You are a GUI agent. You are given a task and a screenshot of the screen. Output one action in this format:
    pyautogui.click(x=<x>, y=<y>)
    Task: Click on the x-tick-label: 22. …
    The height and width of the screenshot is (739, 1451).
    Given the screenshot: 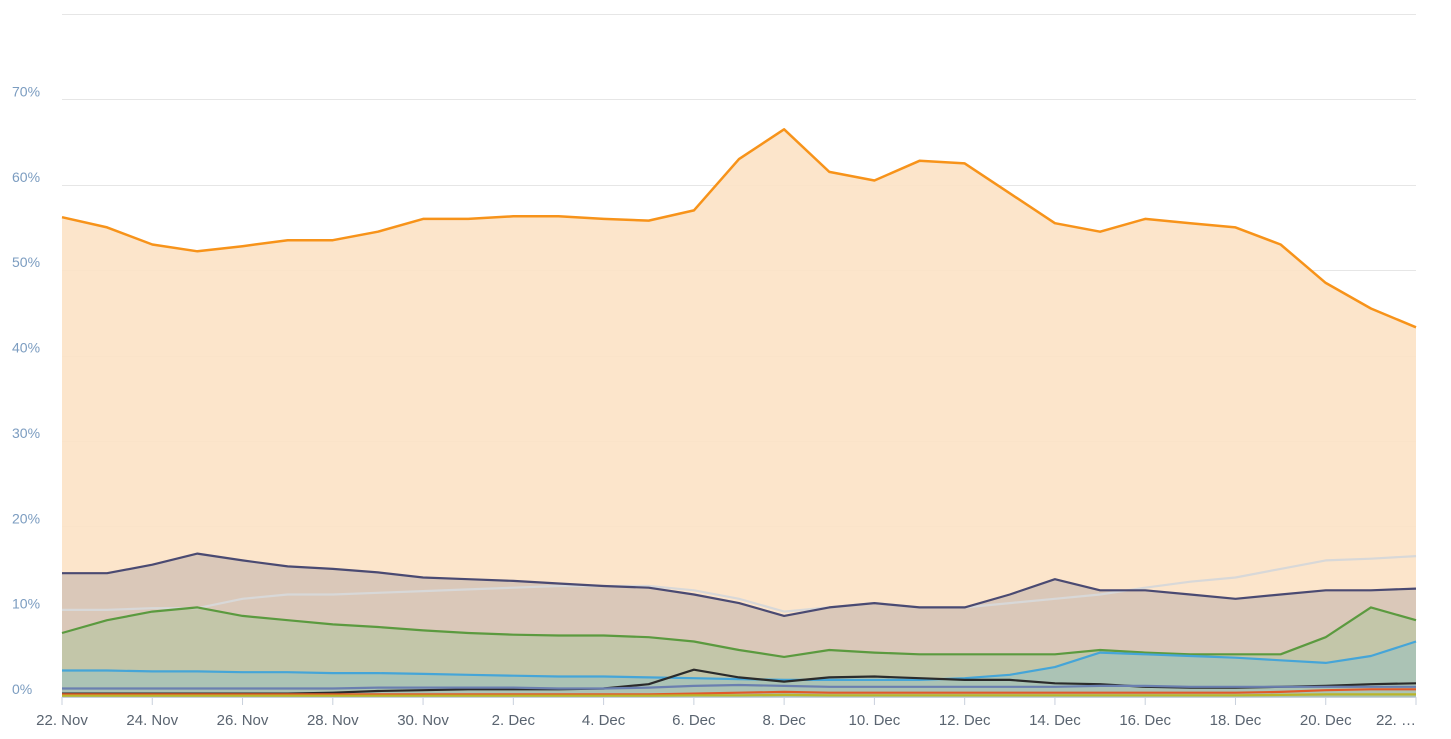 What is the action you would take?
    pyautogui.click(x=1396, y=720)
    